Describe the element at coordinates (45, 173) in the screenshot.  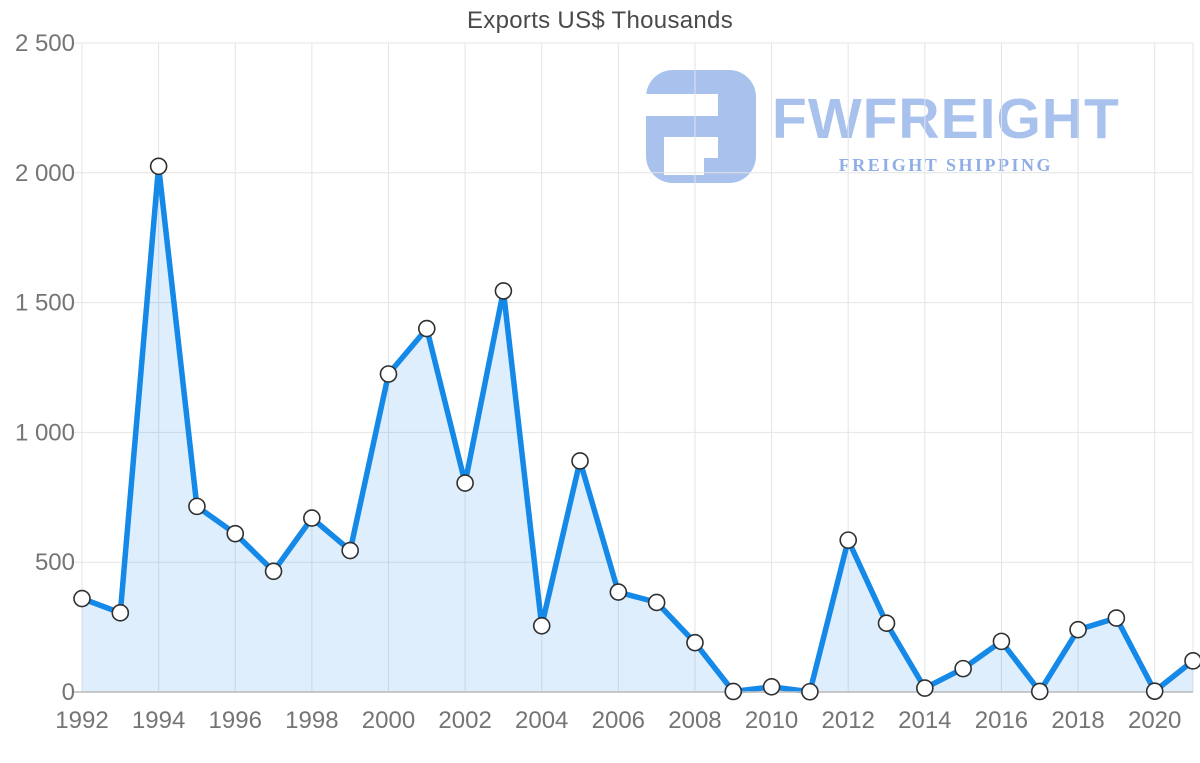
I see `y-tick-label-2000: 2 000` at that location.